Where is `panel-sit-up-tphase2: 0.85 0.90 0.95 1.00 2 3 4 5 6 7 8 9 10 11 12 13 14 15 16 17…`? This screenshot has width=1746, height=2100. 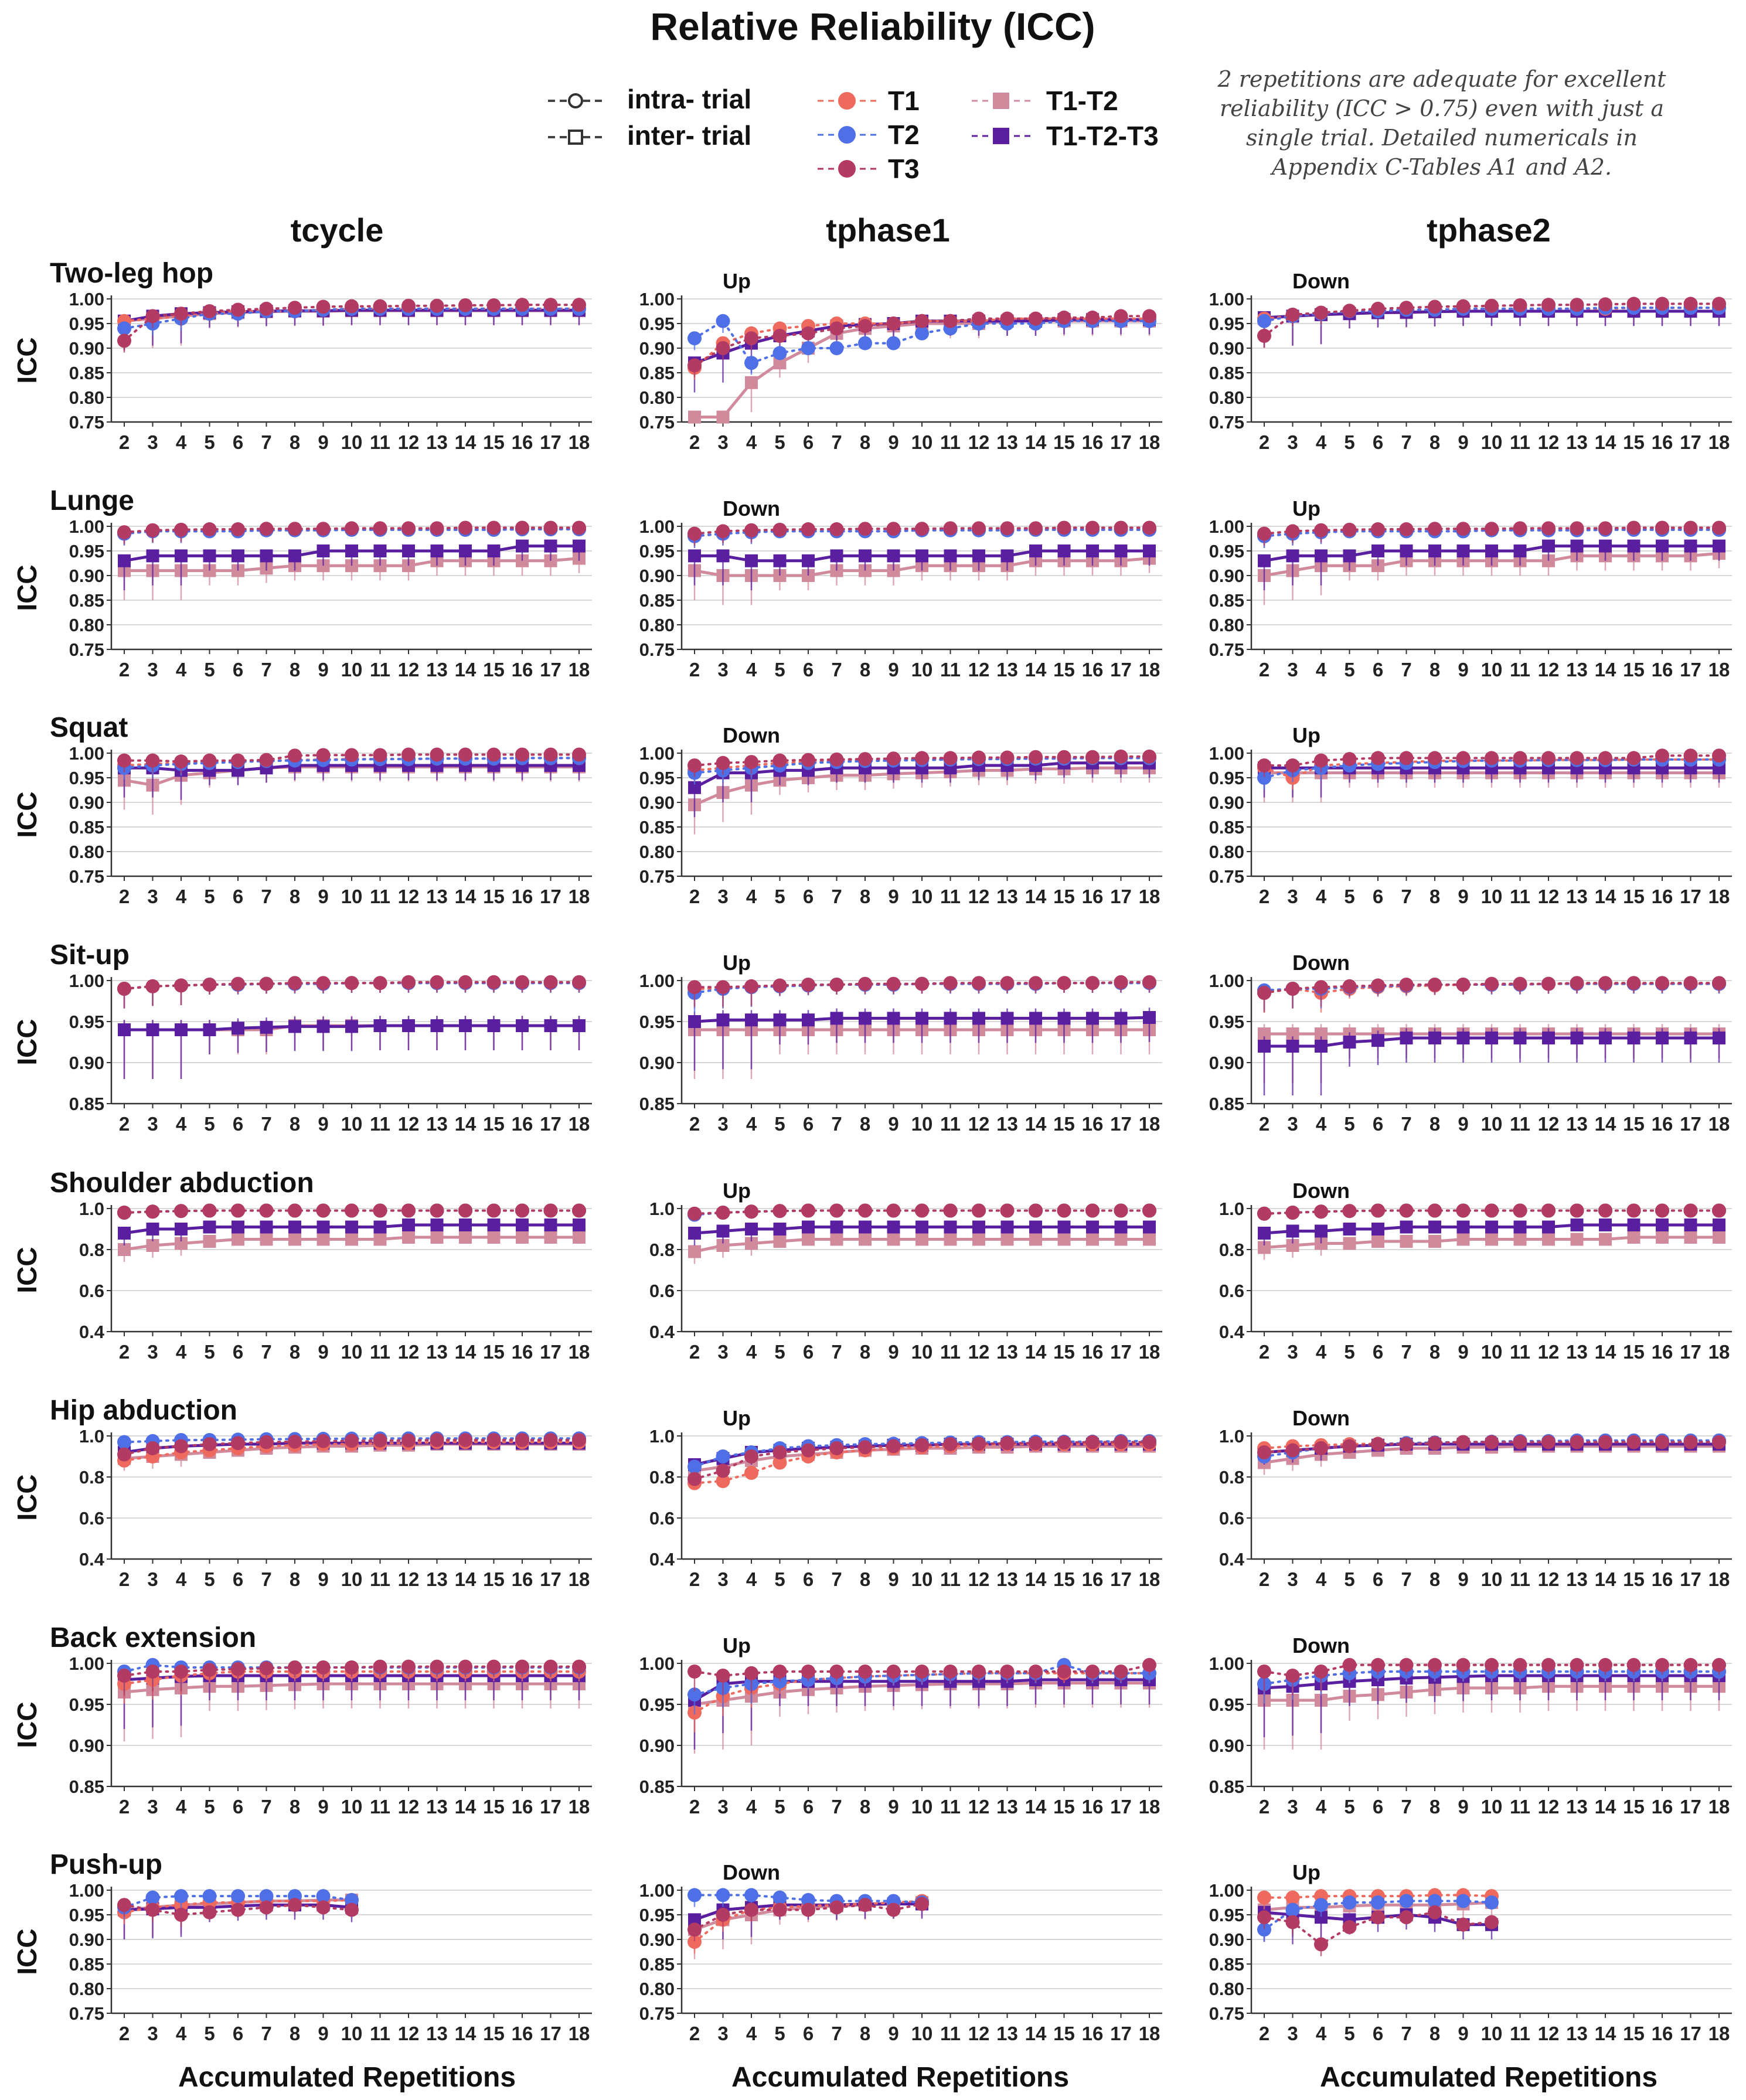
panel-sit-up-tphase2: 0.85 0.90 0.95 1.00 2 3 4 5 6 7 8 9 10 11 12 13 14 15 16 17… is located at coordinates (1470, 1043).